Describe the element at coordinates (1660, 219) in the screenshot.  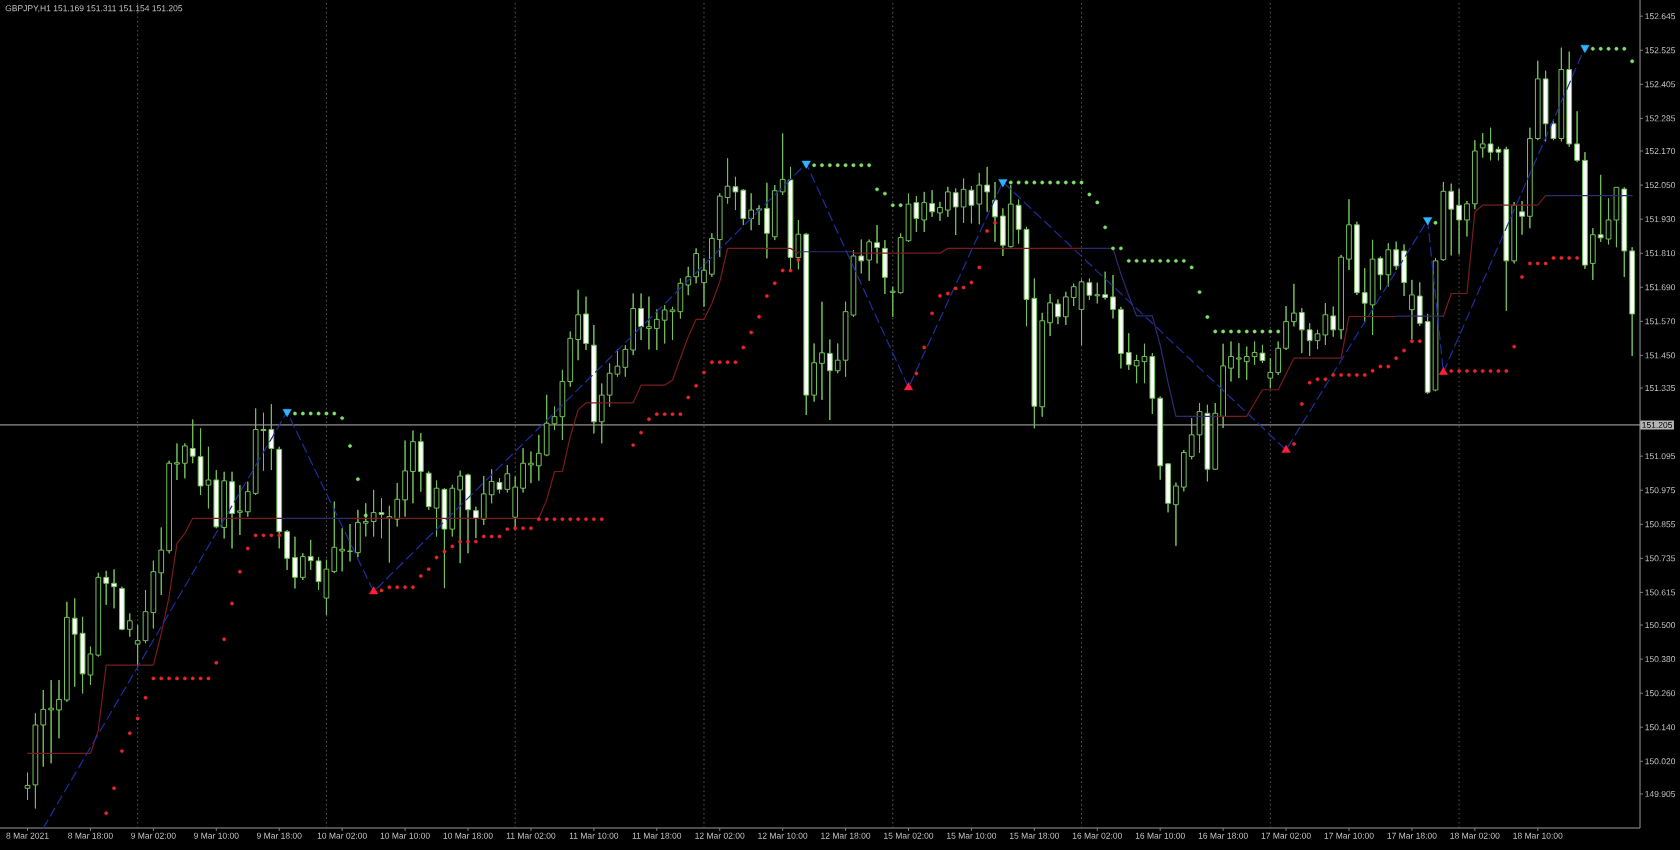
I see `y-tick-label: 151.930` at that location.